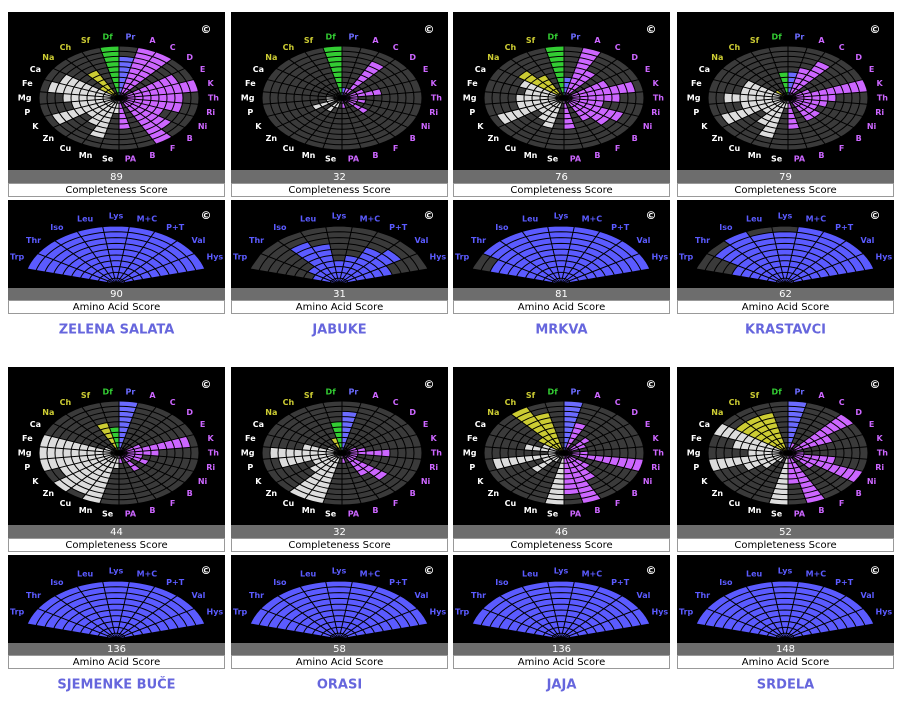  What do you see at coordinates (561, 294) in the screenshot?
I see `amino-score: 81` at bounding box center [561, 294].